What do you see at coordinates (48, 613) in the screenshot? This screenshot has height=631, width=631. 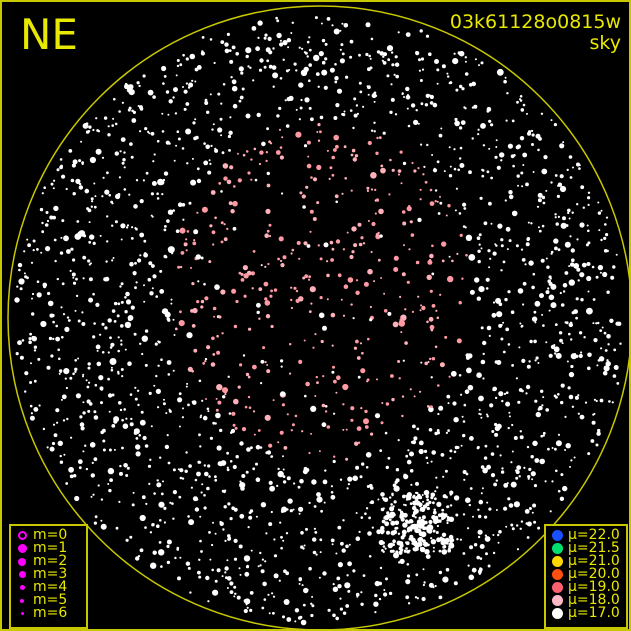 I see `magnitude-legend-row: m=6` at bounding box center [48, 613].